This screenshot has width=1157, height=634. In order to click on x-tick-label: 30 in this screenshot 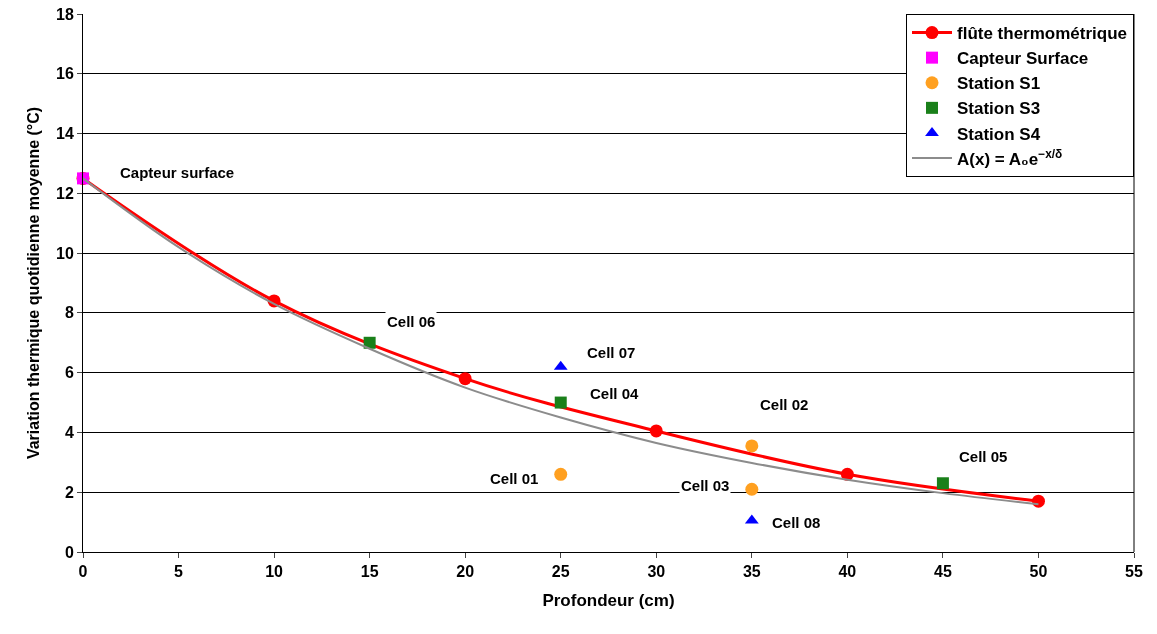, I will do `click(656, 572)`.